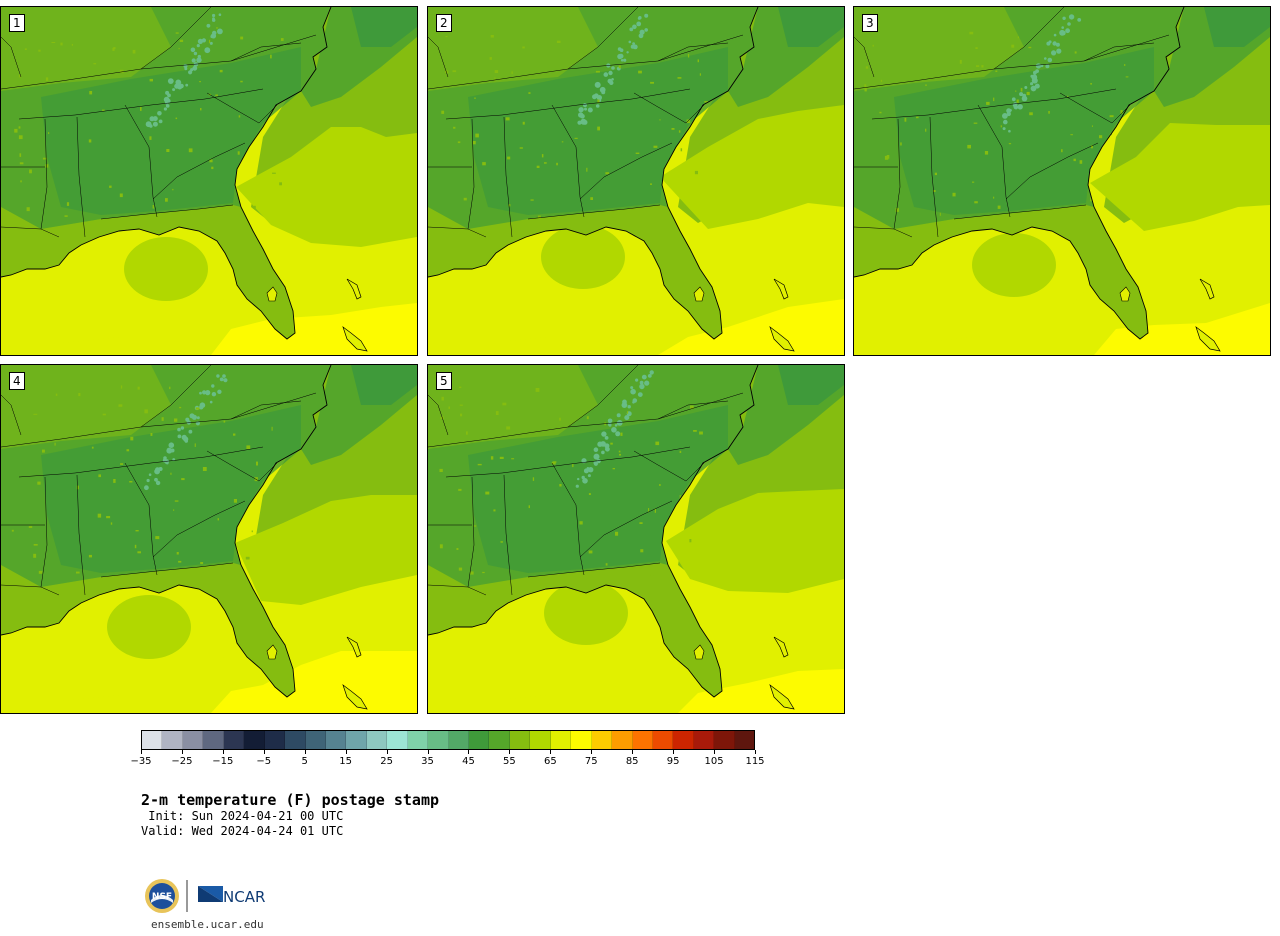  What do you see at coordinates (182, 761) in the screenshot?
I see `colorbar-tick-label: −25` at bounding box center [182, 761].